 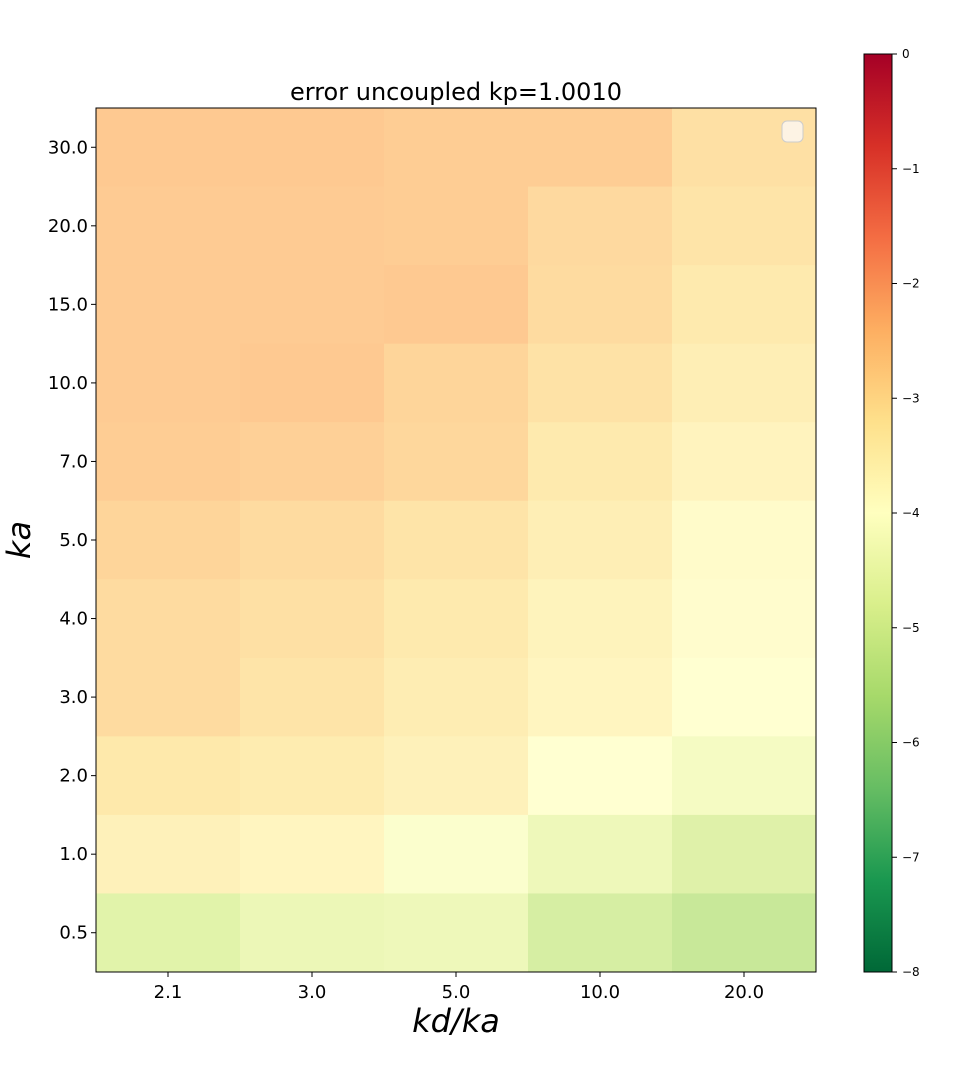 I want to click on x-tick-label: 3.0, so click(x=312, y=992).